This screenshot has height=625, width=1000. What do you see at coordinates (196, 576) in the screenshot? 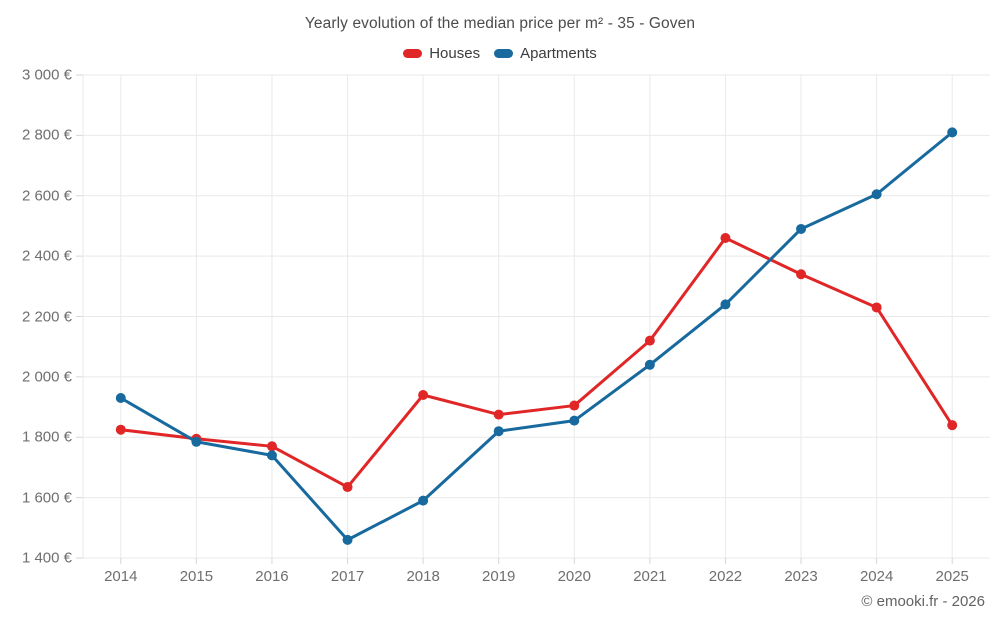
I see `x-axis-label: 2015` at bounding box center [196, 576].